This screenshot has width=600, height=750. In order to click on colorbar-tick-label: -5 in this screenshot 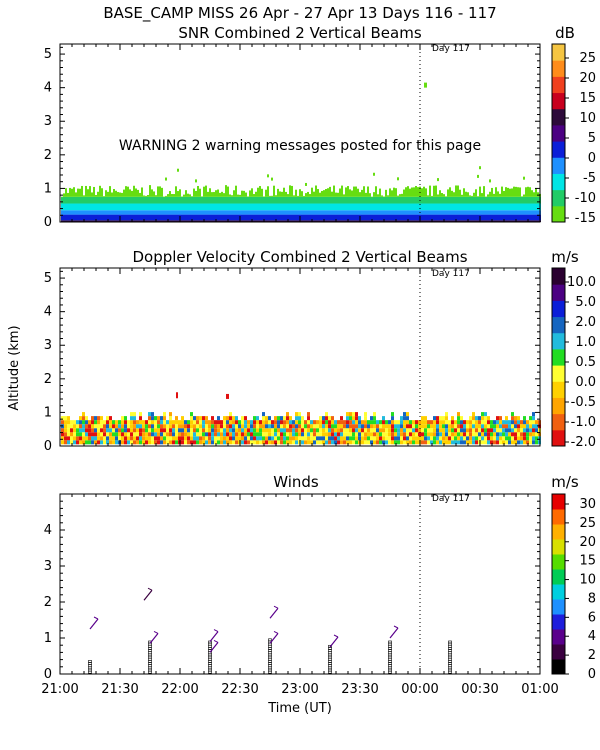, I will do `click(589, 178)`.